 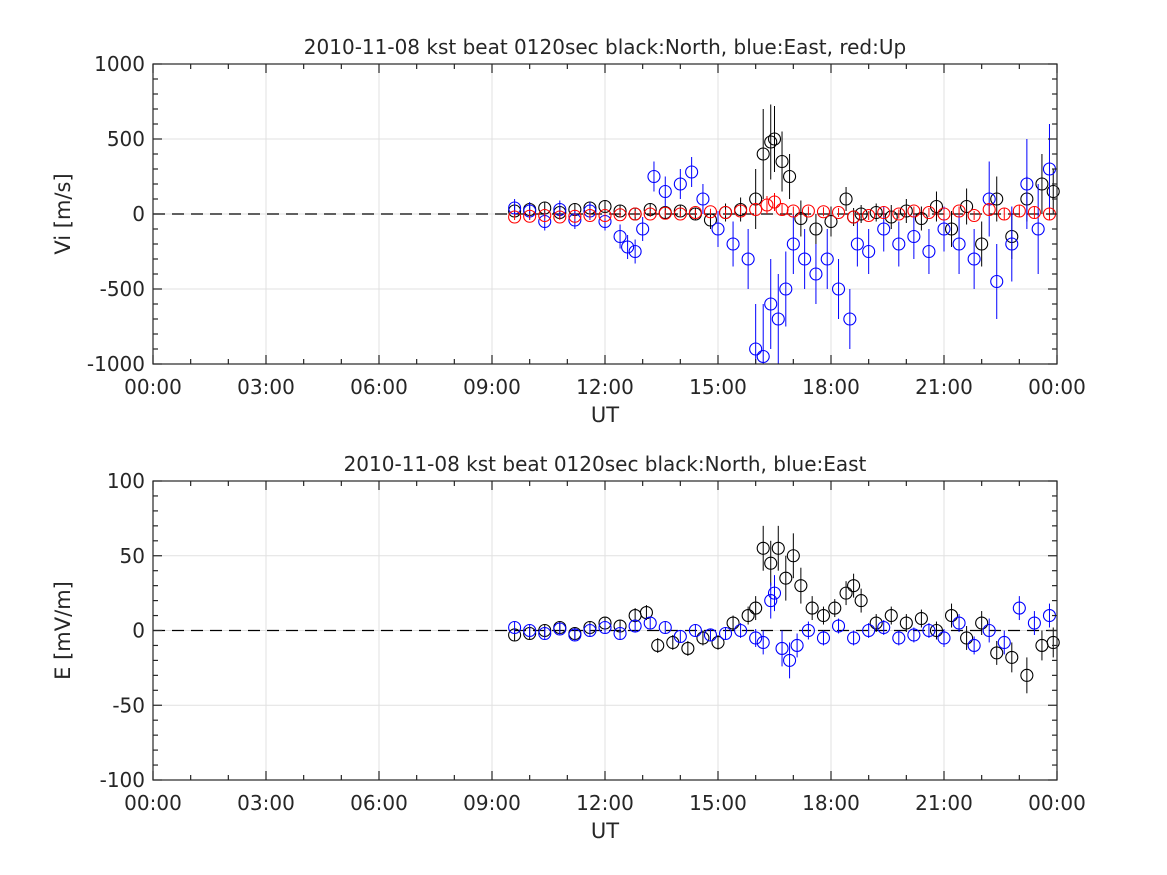 What do you see at coordinates (116, 364) in the screenshot?
I see `y-tick-label: -1000` at bounding box center [116, 364].